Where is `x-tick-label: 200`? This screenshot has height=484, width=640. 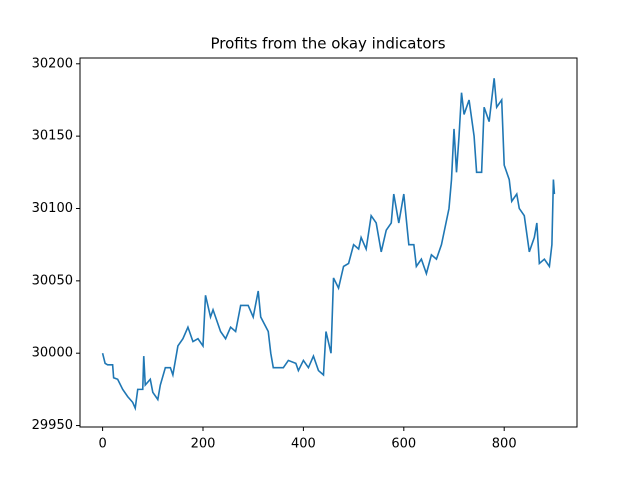 x-tick-label: 200 is located at coordinates (203, 444).